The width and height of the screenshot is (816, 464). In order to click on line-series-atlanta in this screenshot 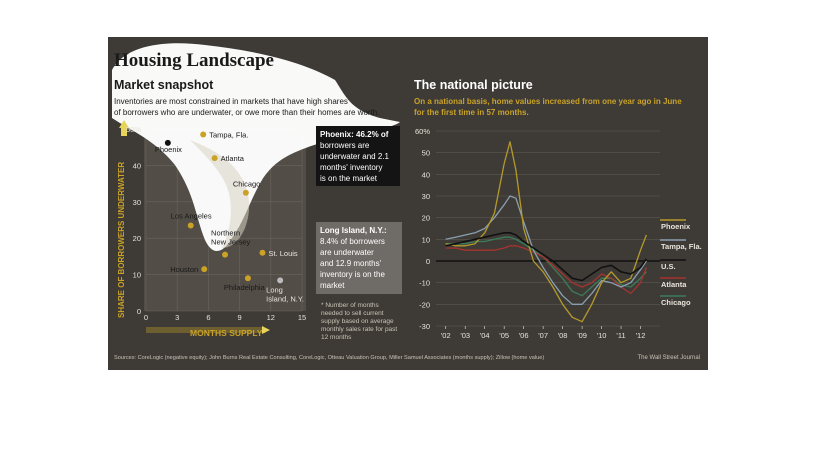, I will do `click(546, 270)`.